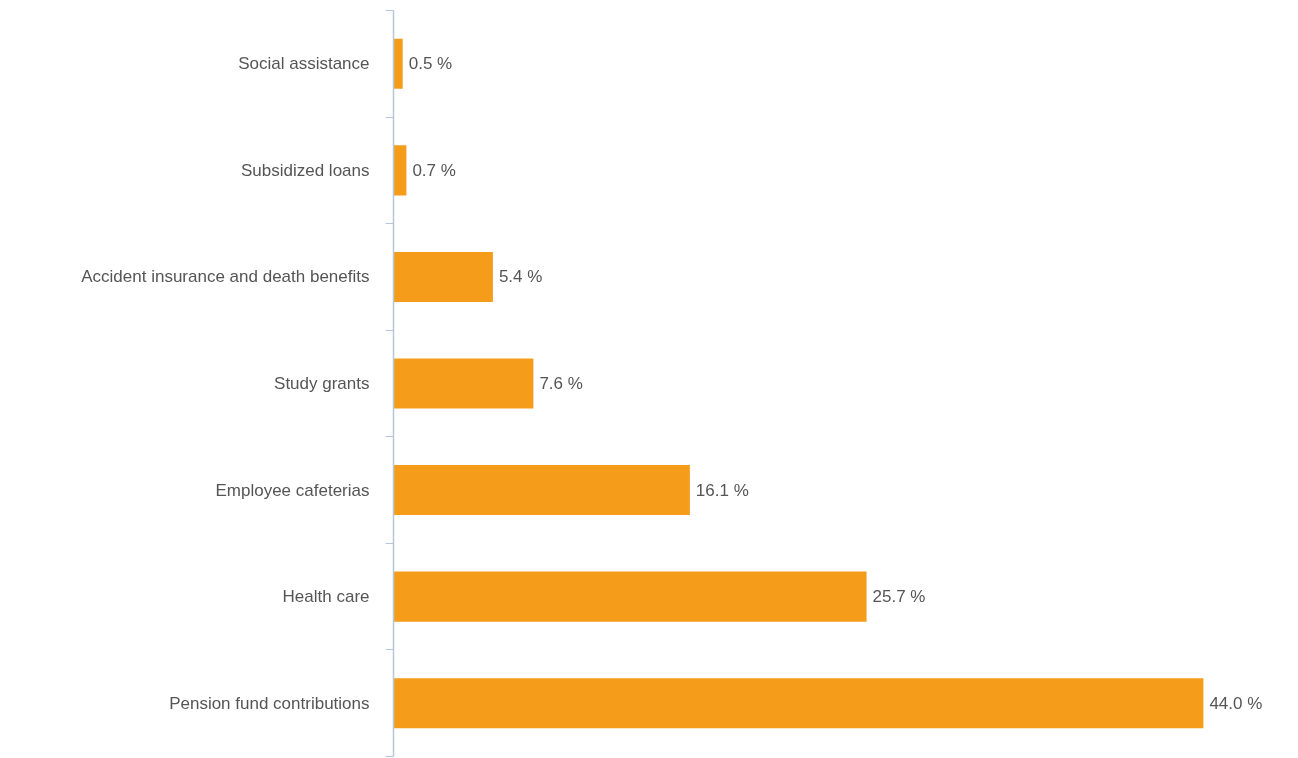 This screenshot has height=758, width=1298. I want to click on data-label: 25.7 %, so click(899, 597).